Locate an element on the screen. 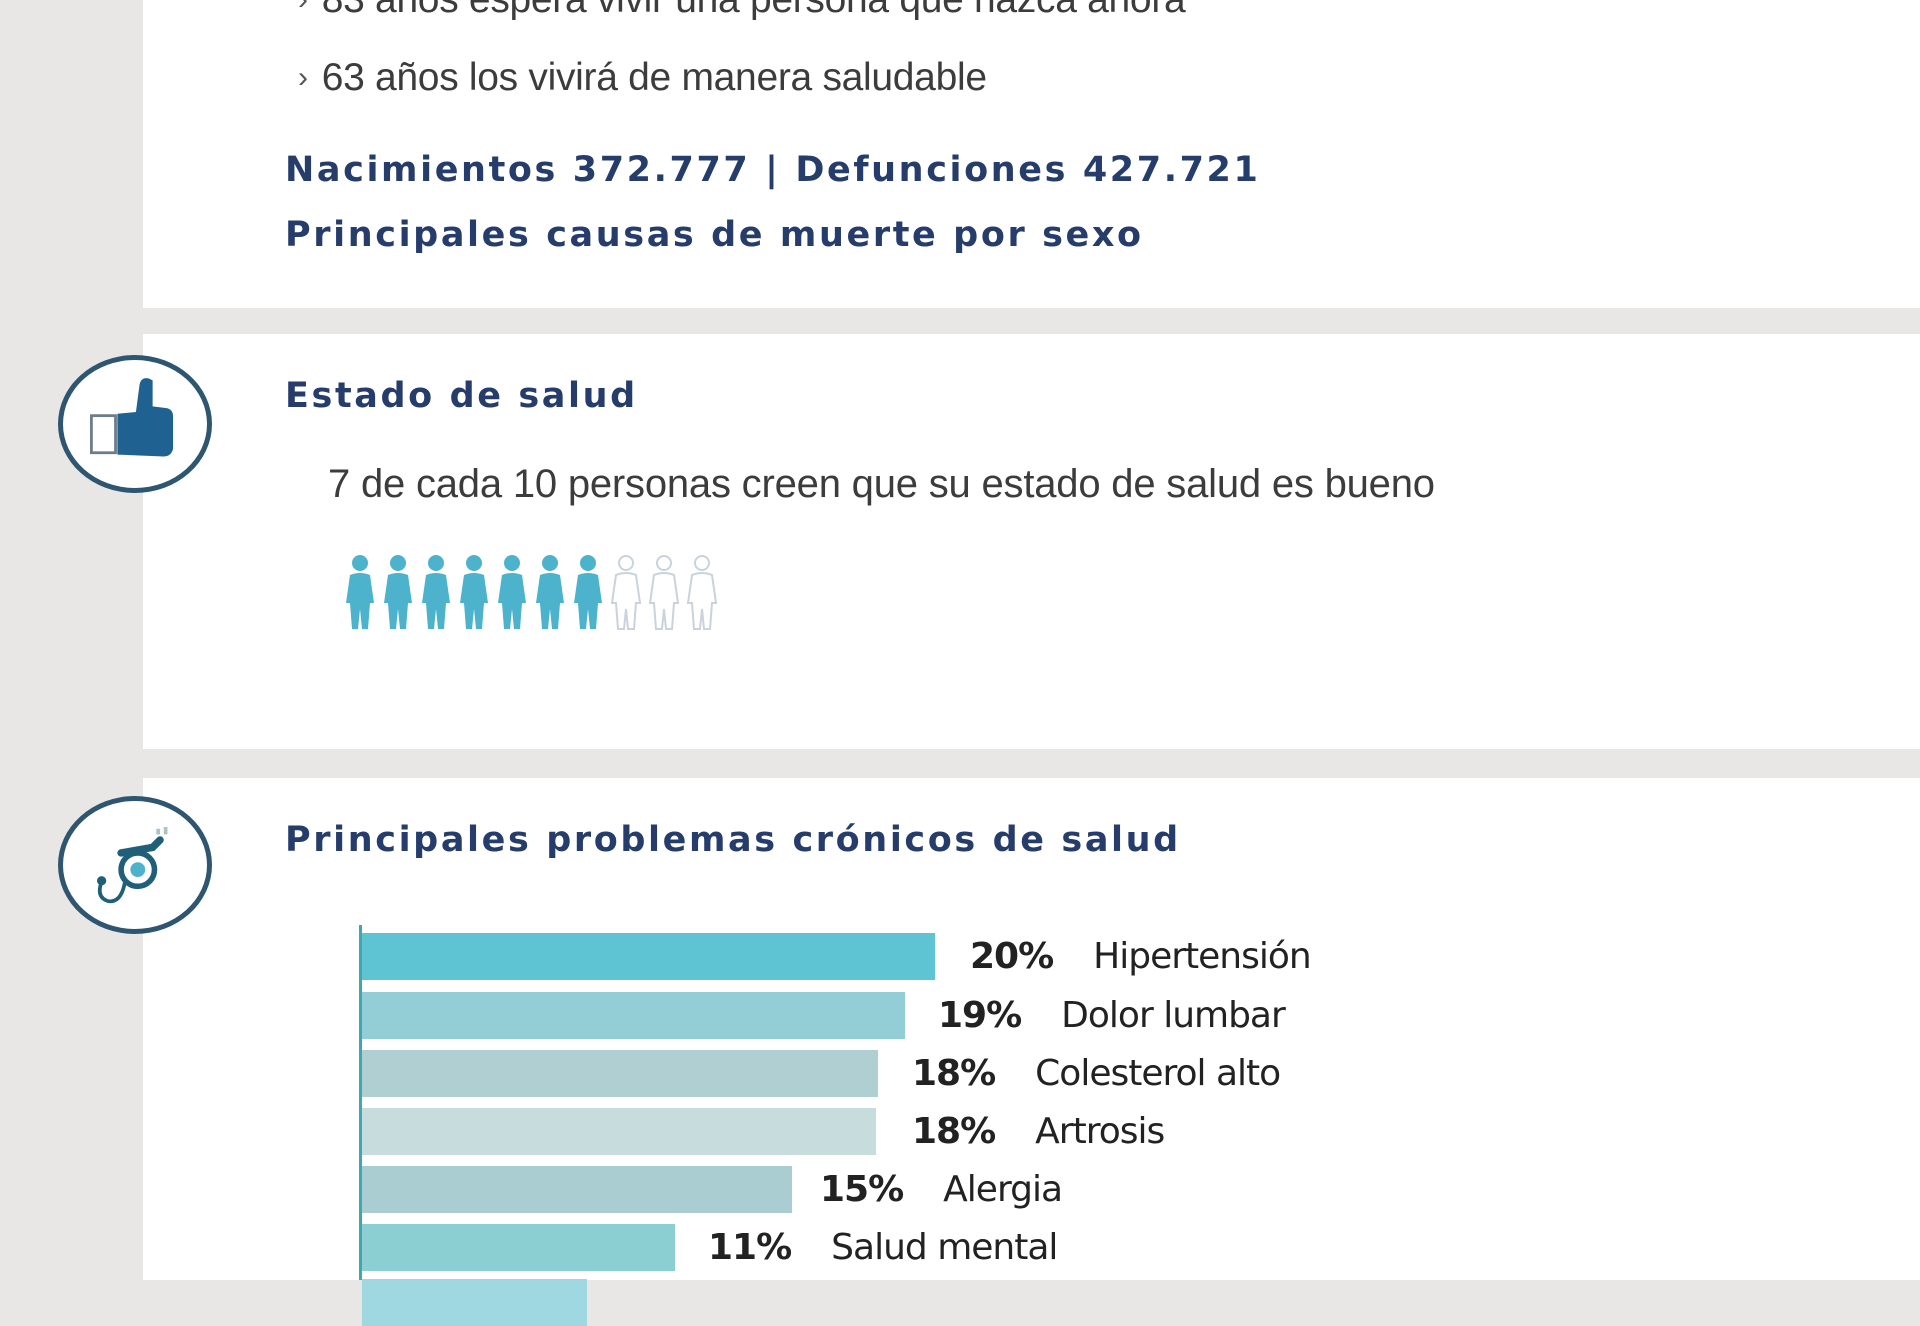 The width and height of the screenshot is (1920, 1326). bar-hipertension is located at coordinates (648, 956).